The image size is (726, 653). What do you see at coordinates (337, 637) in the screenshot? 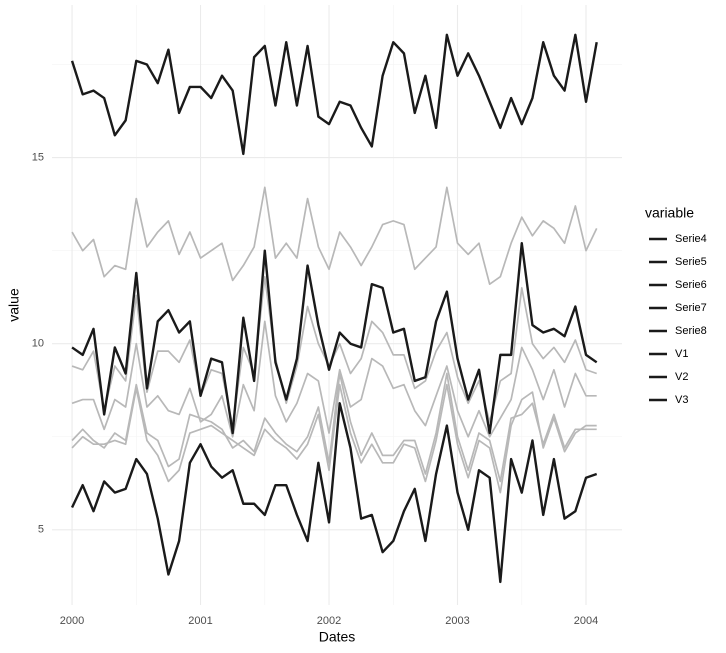
I see `x-axis-title: Dates` at bounding box center [337, 637].